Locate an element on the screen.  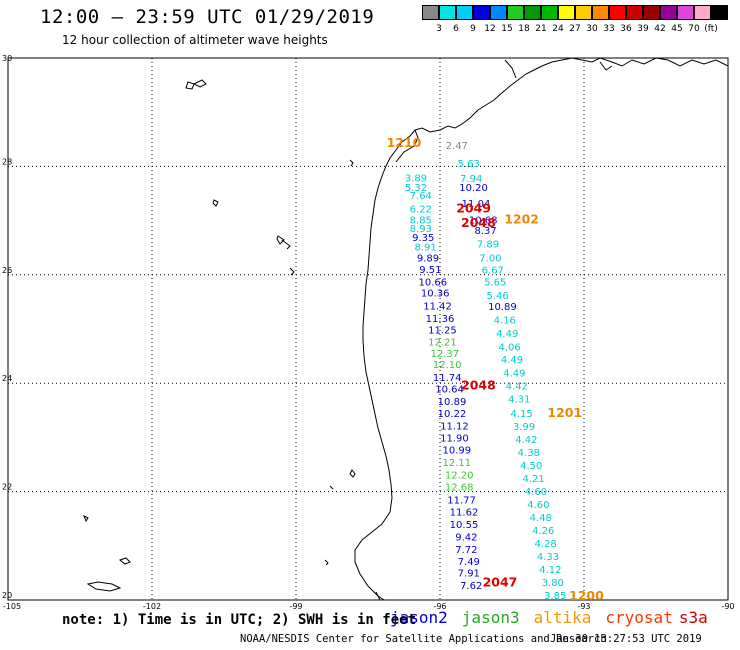
lat-tick-label: 30 is located at coordinates (7, 58).